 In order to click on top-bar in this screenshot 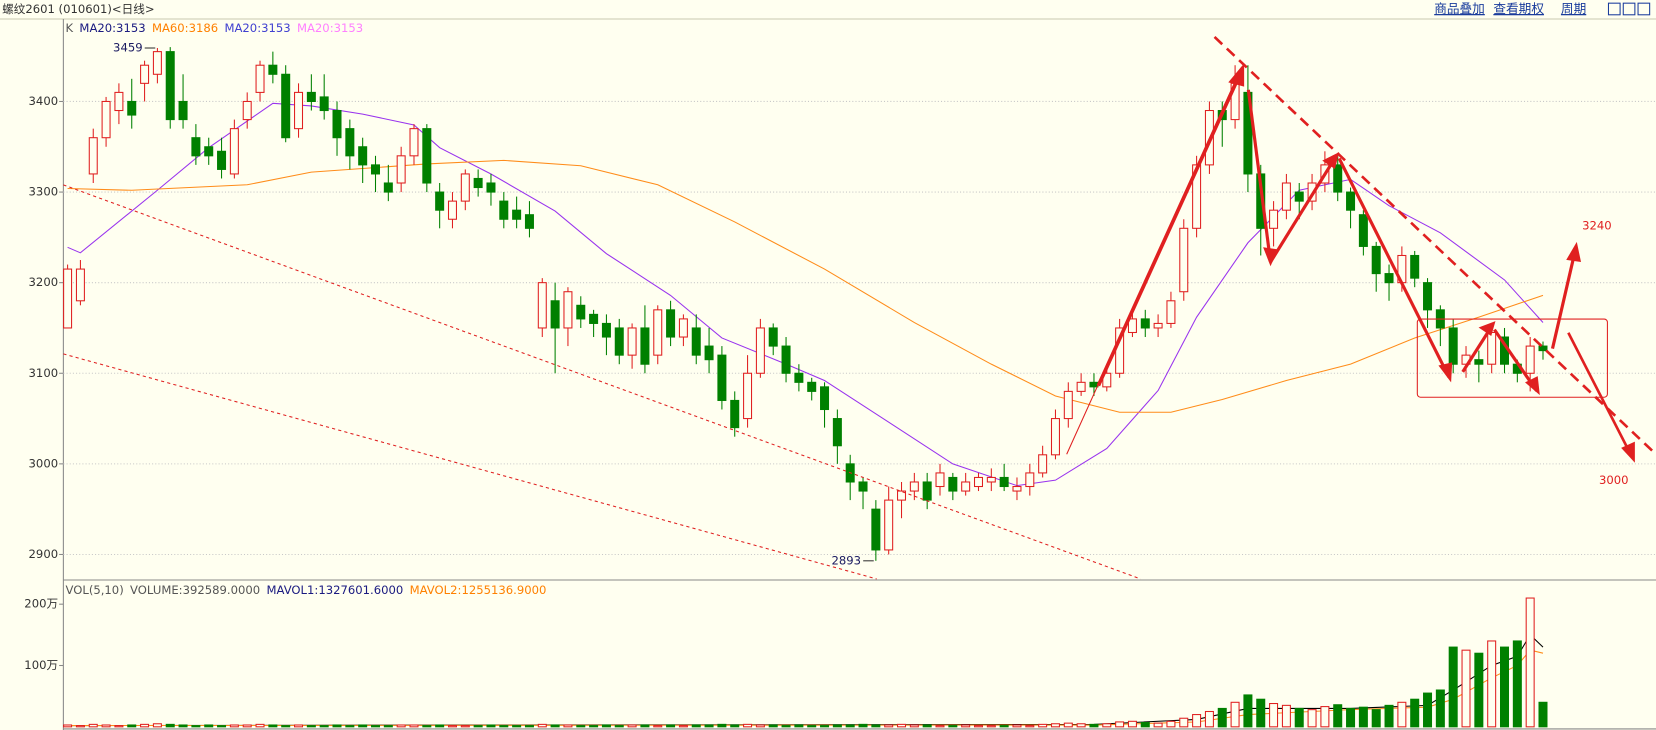, I will do `click(828, 10)`.